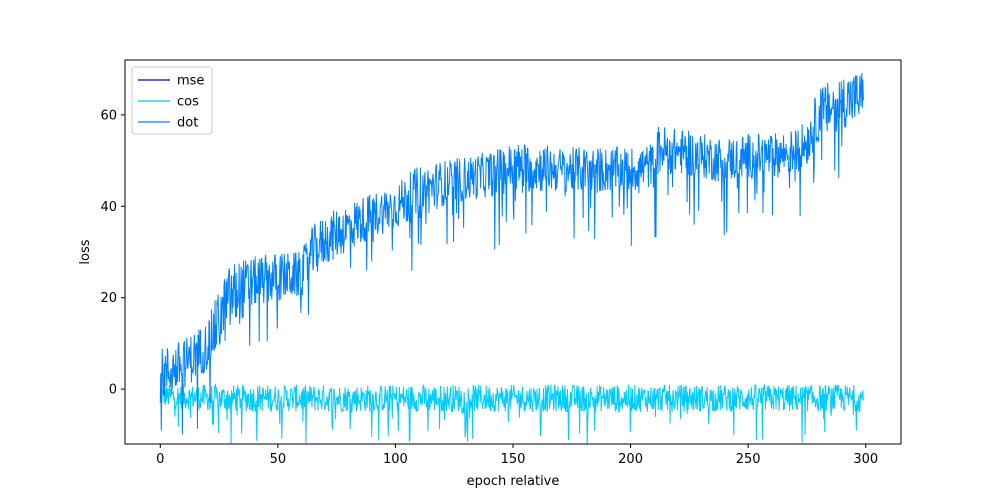  Describe the element at coordinates (108, 207) in the screenshot. I see `y-tick-label: 40` at that location.